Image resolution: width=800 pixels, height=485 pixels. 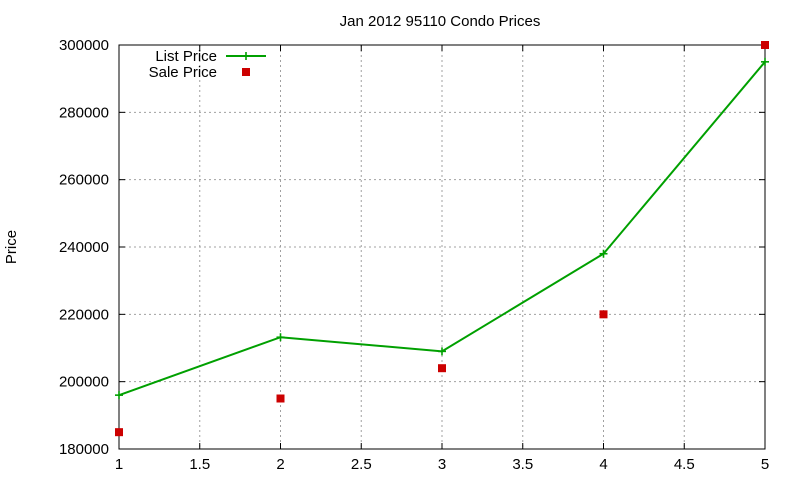 I want to click on chart-title: Jan 2012 95110 Condo Prices, so click(x=440, y=21).